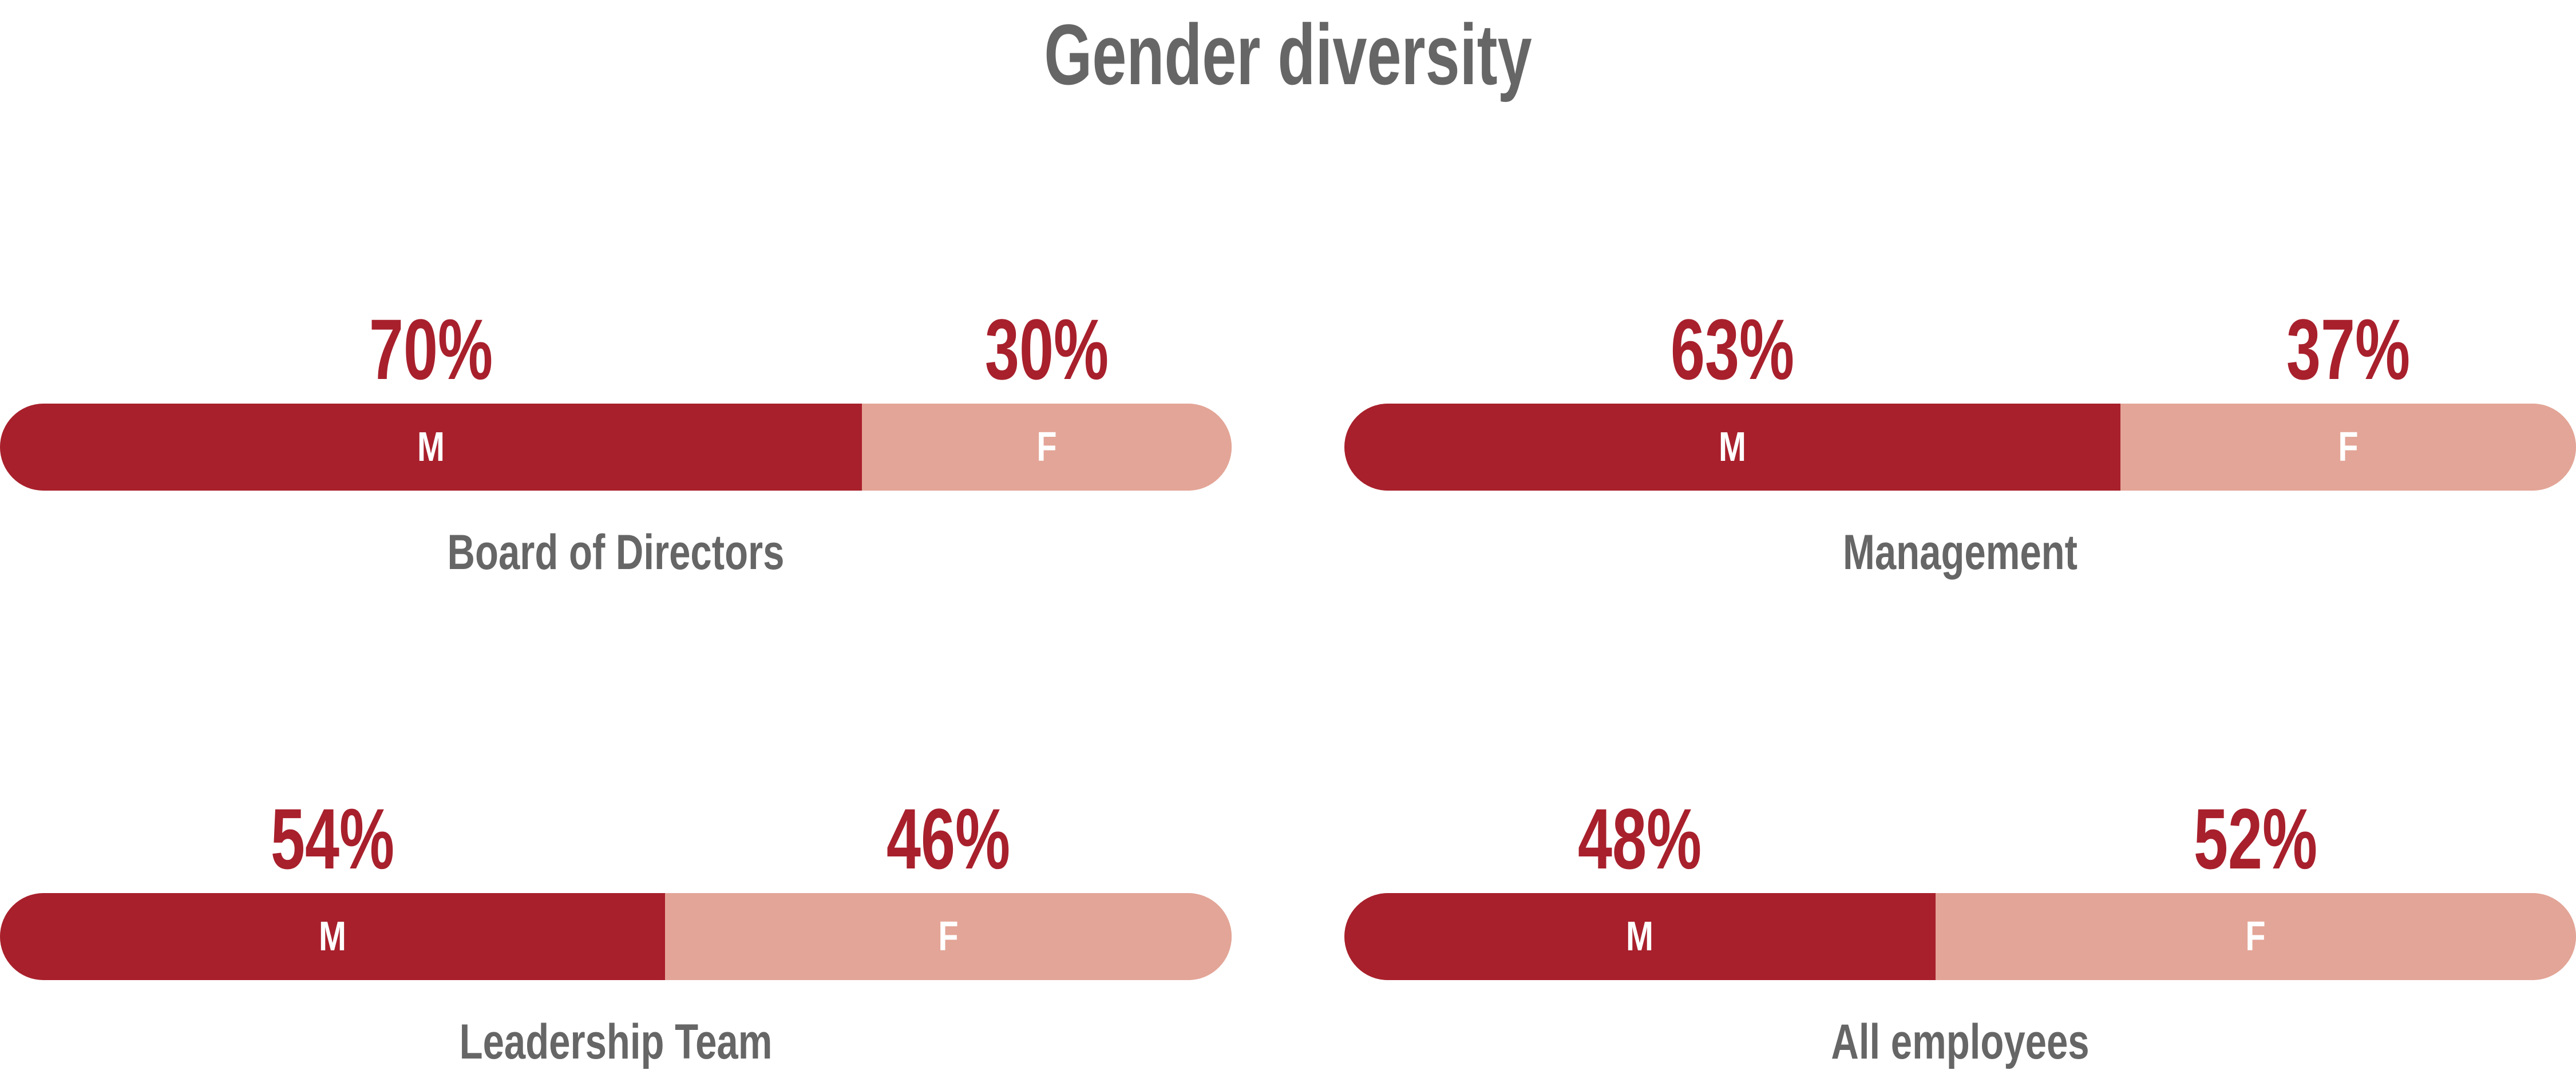  What do you see at coordinates (2348, 349) in the screenshot?
I see `female-percent-label: 37%` at bounding box center [2348, 349].